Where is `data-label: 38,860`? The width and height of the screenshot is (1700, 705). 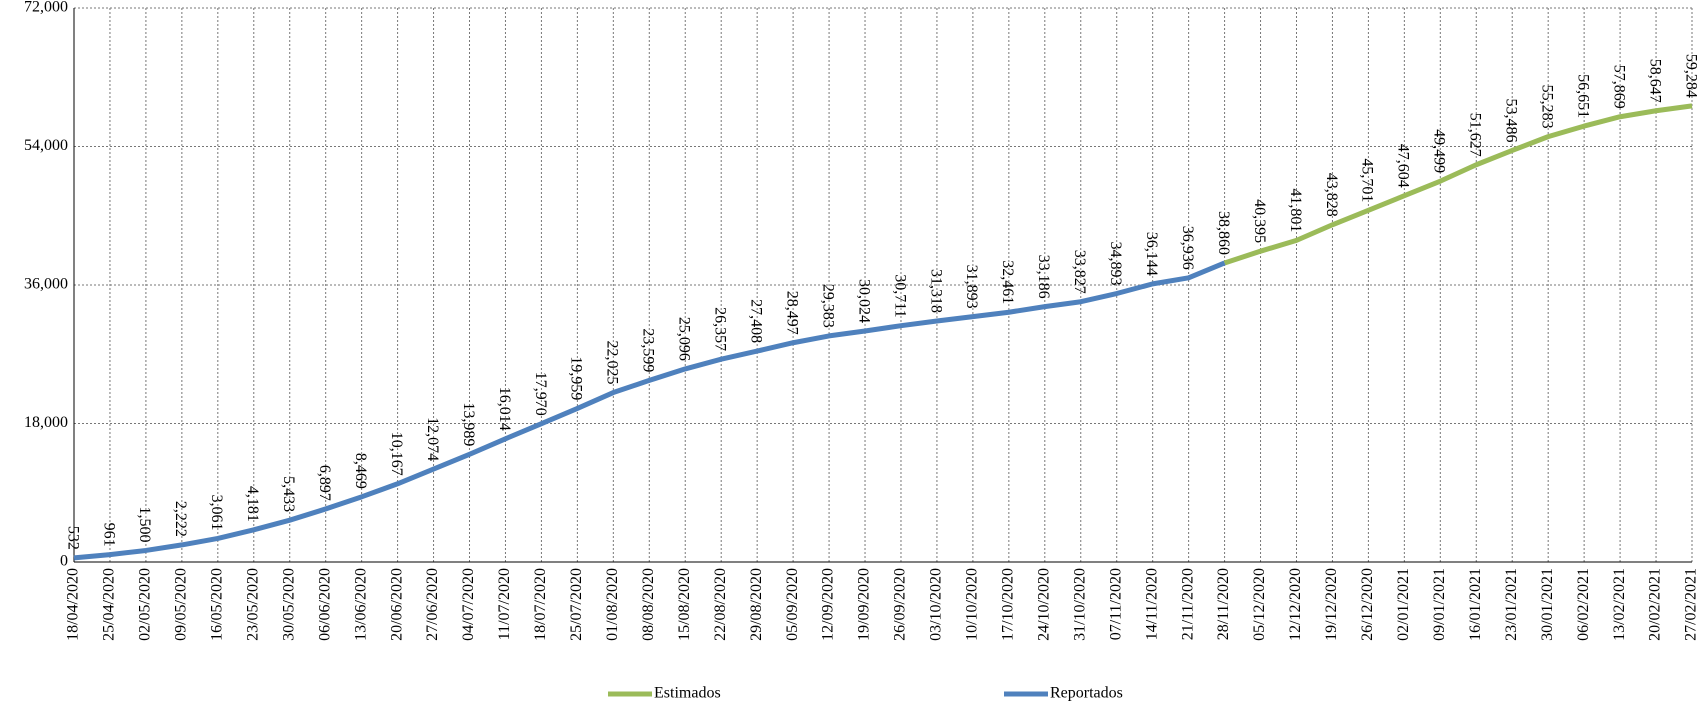 data-label: 38,860 is located at coordinates (1223, 233).